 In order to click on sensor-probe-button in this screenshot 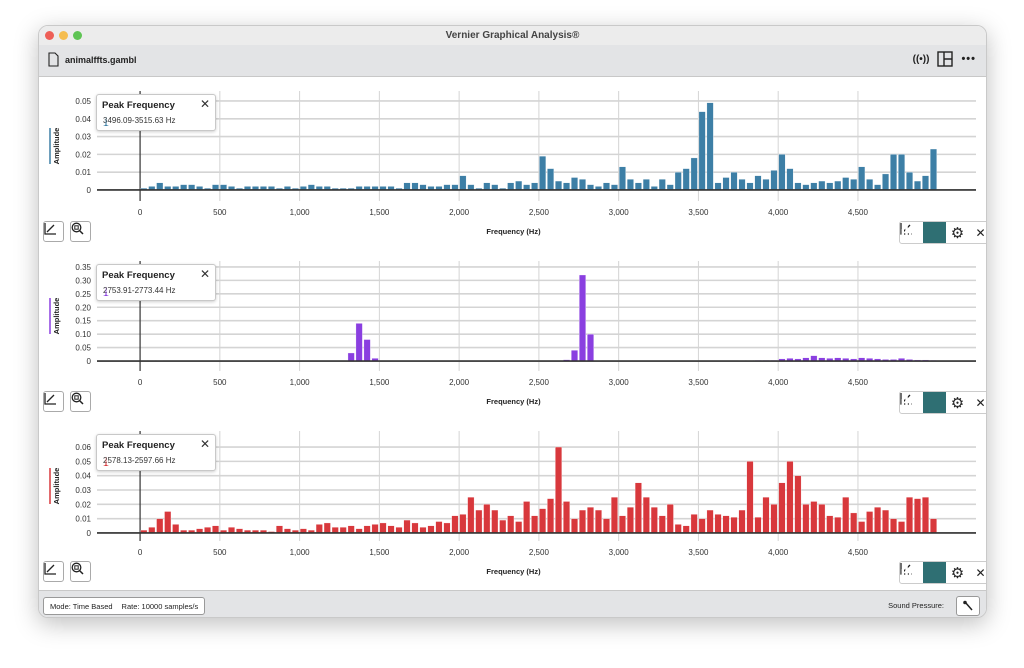, I will do `click(968, 606)`.